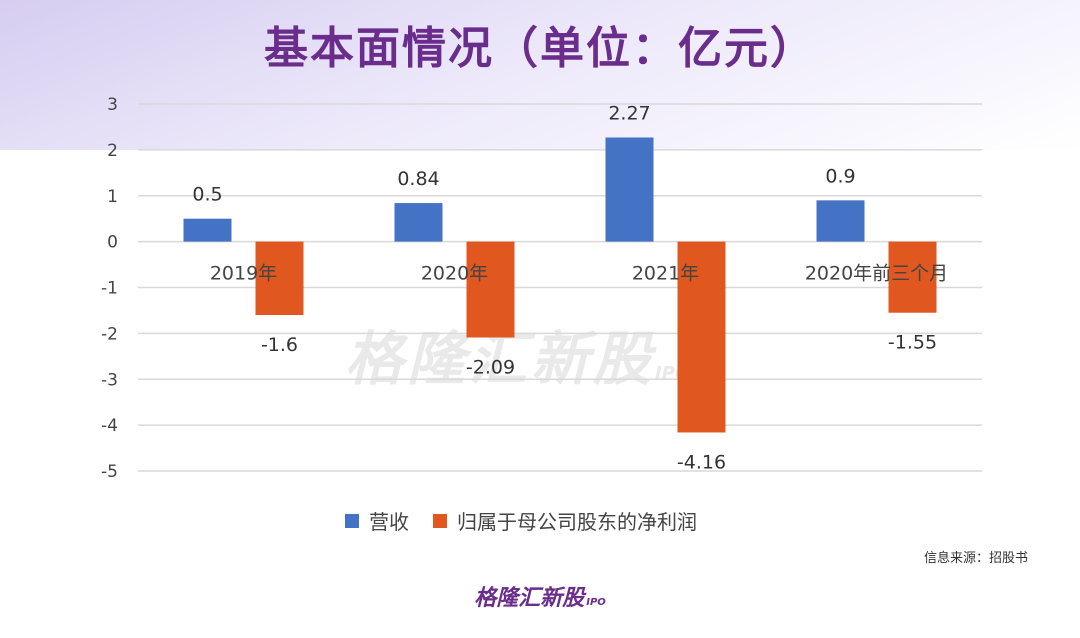  I want to click on category-label: 2020年前三个月, so click(876, 274).